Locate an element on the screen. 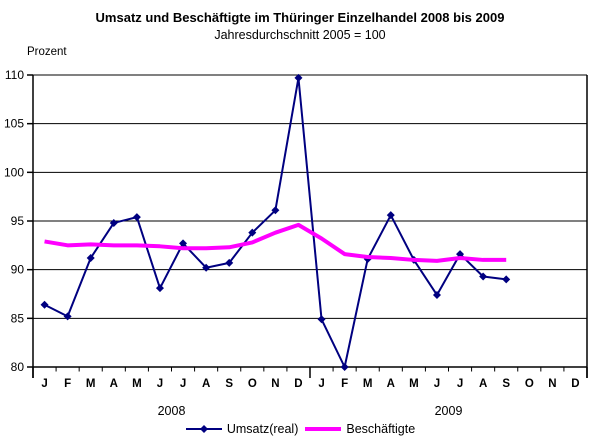 The height and width of the screenshot is (445, 600). y-axis-tick-label: 80 is located at coordinates (18, 367).